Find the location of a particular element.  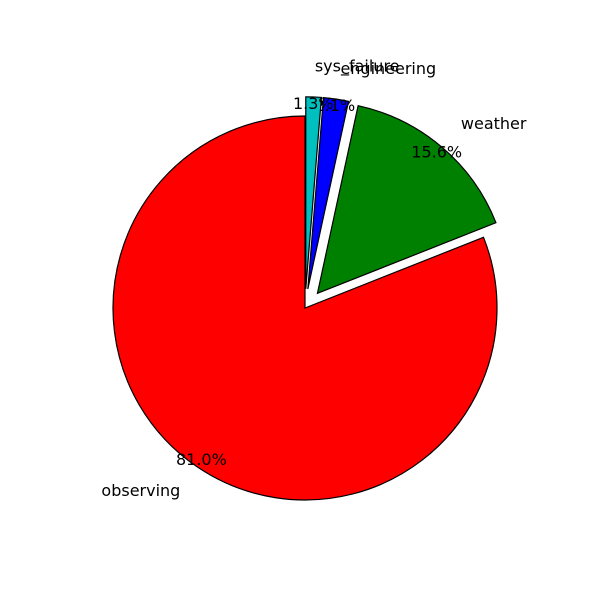

pie-percent-engineering: 2.1% is located at coordinates (335, 105).